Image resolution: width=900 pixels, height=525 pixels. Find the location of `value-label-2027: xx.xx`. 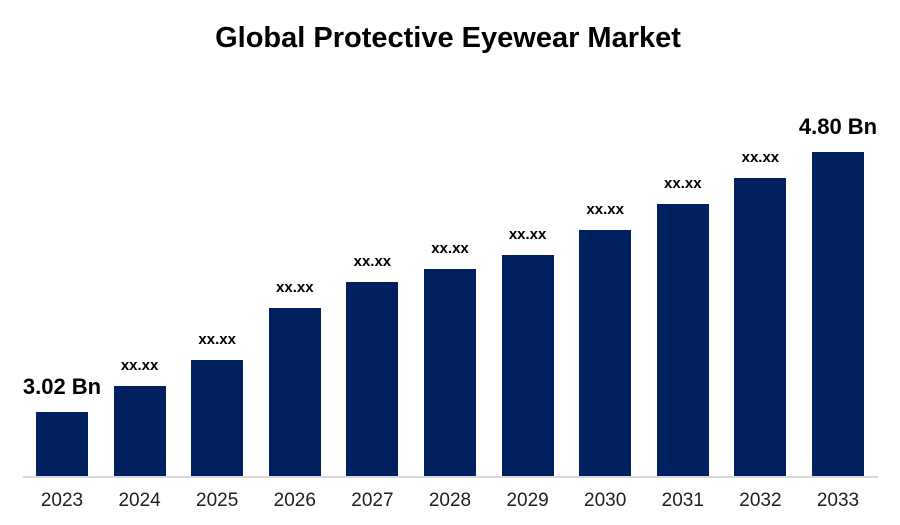

value-label-2027: xx.xx is located at coordinates (372, 261).